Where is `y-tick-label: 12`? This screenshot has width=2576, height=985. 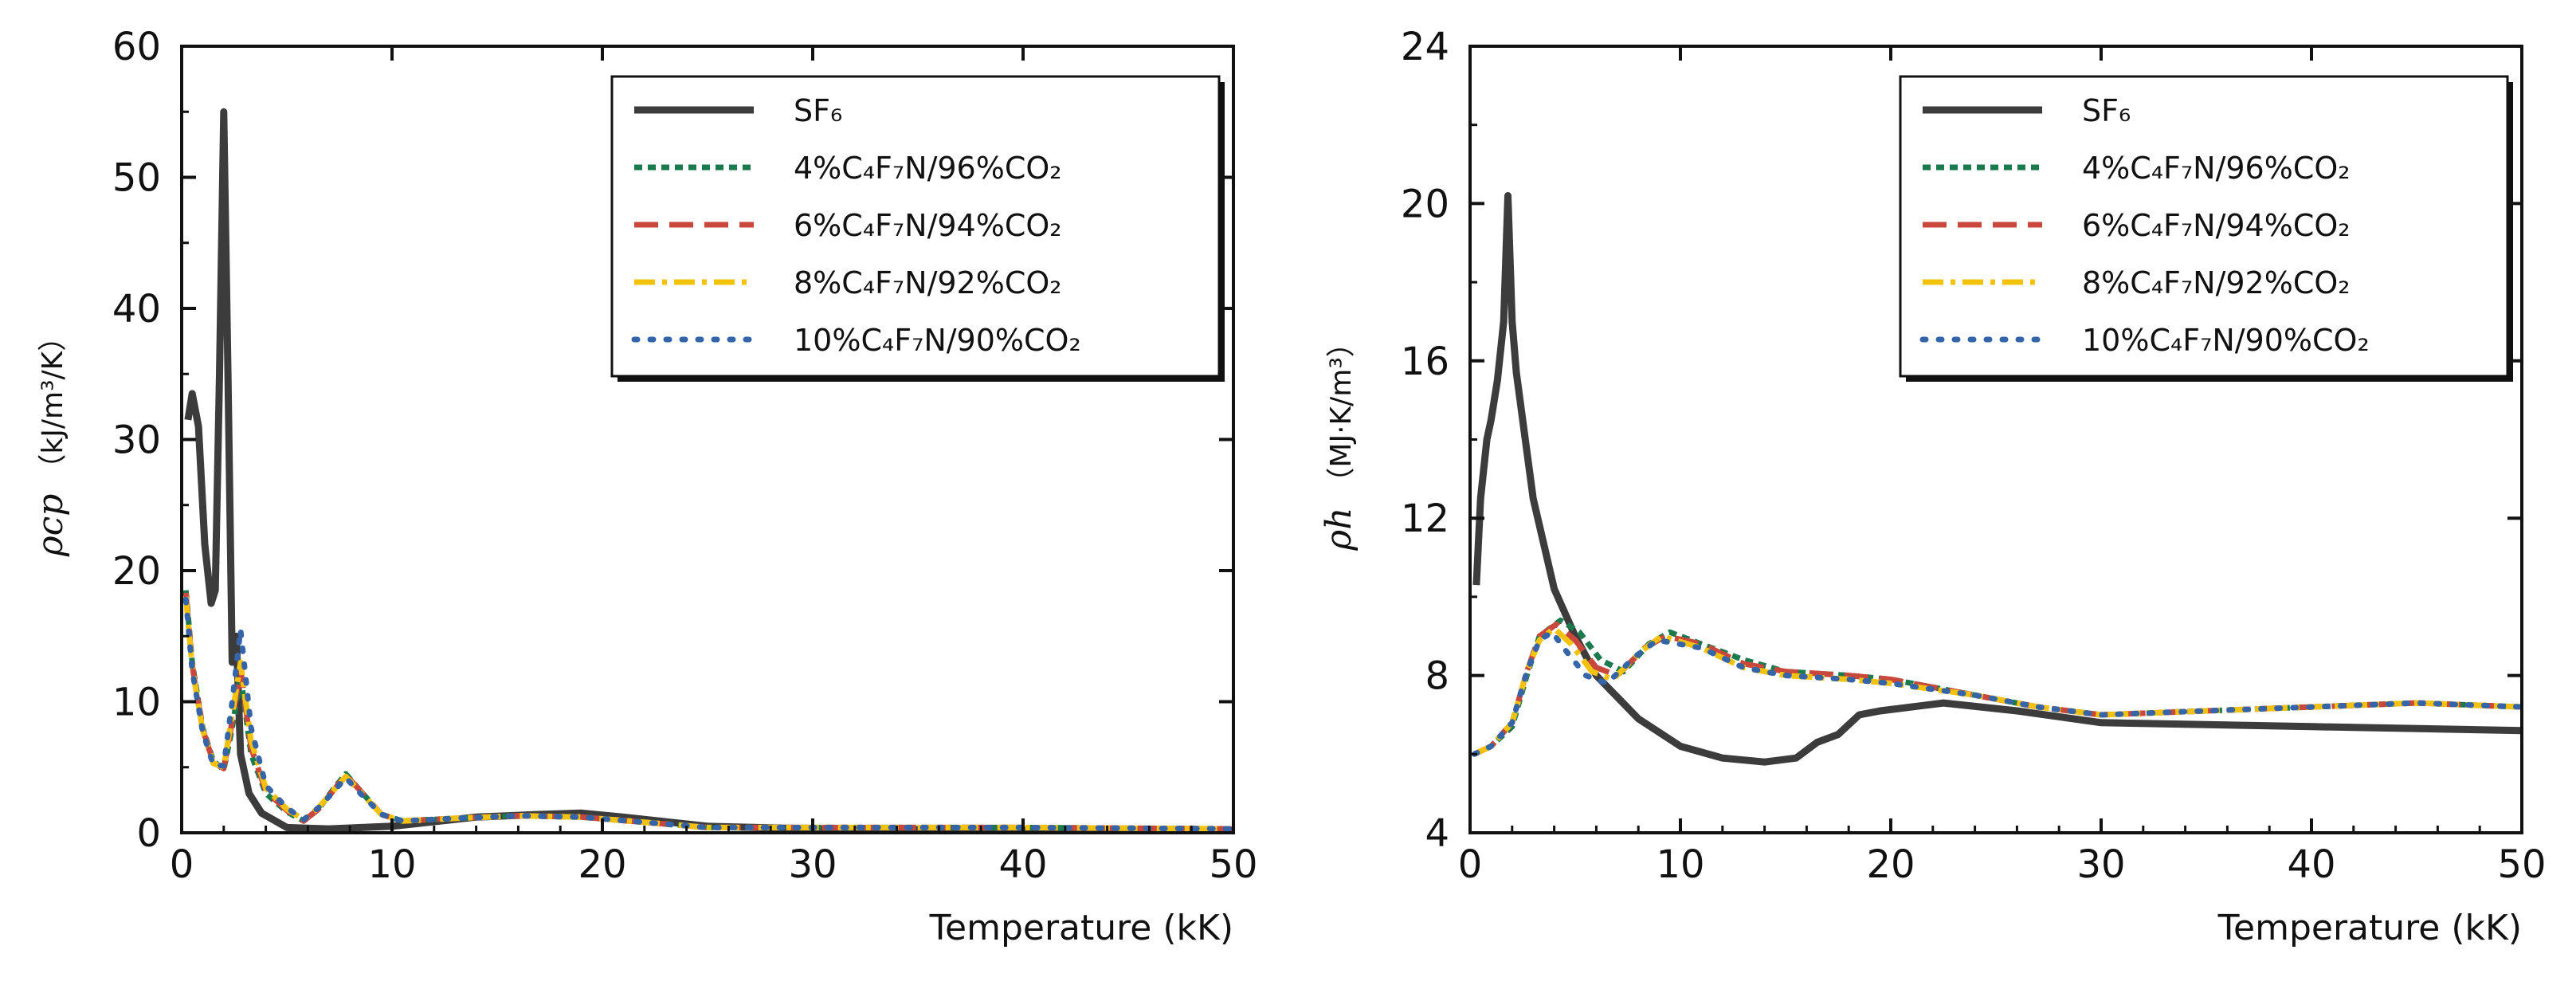
y-tick-label: 12 is located at coordinates (1425, 518).